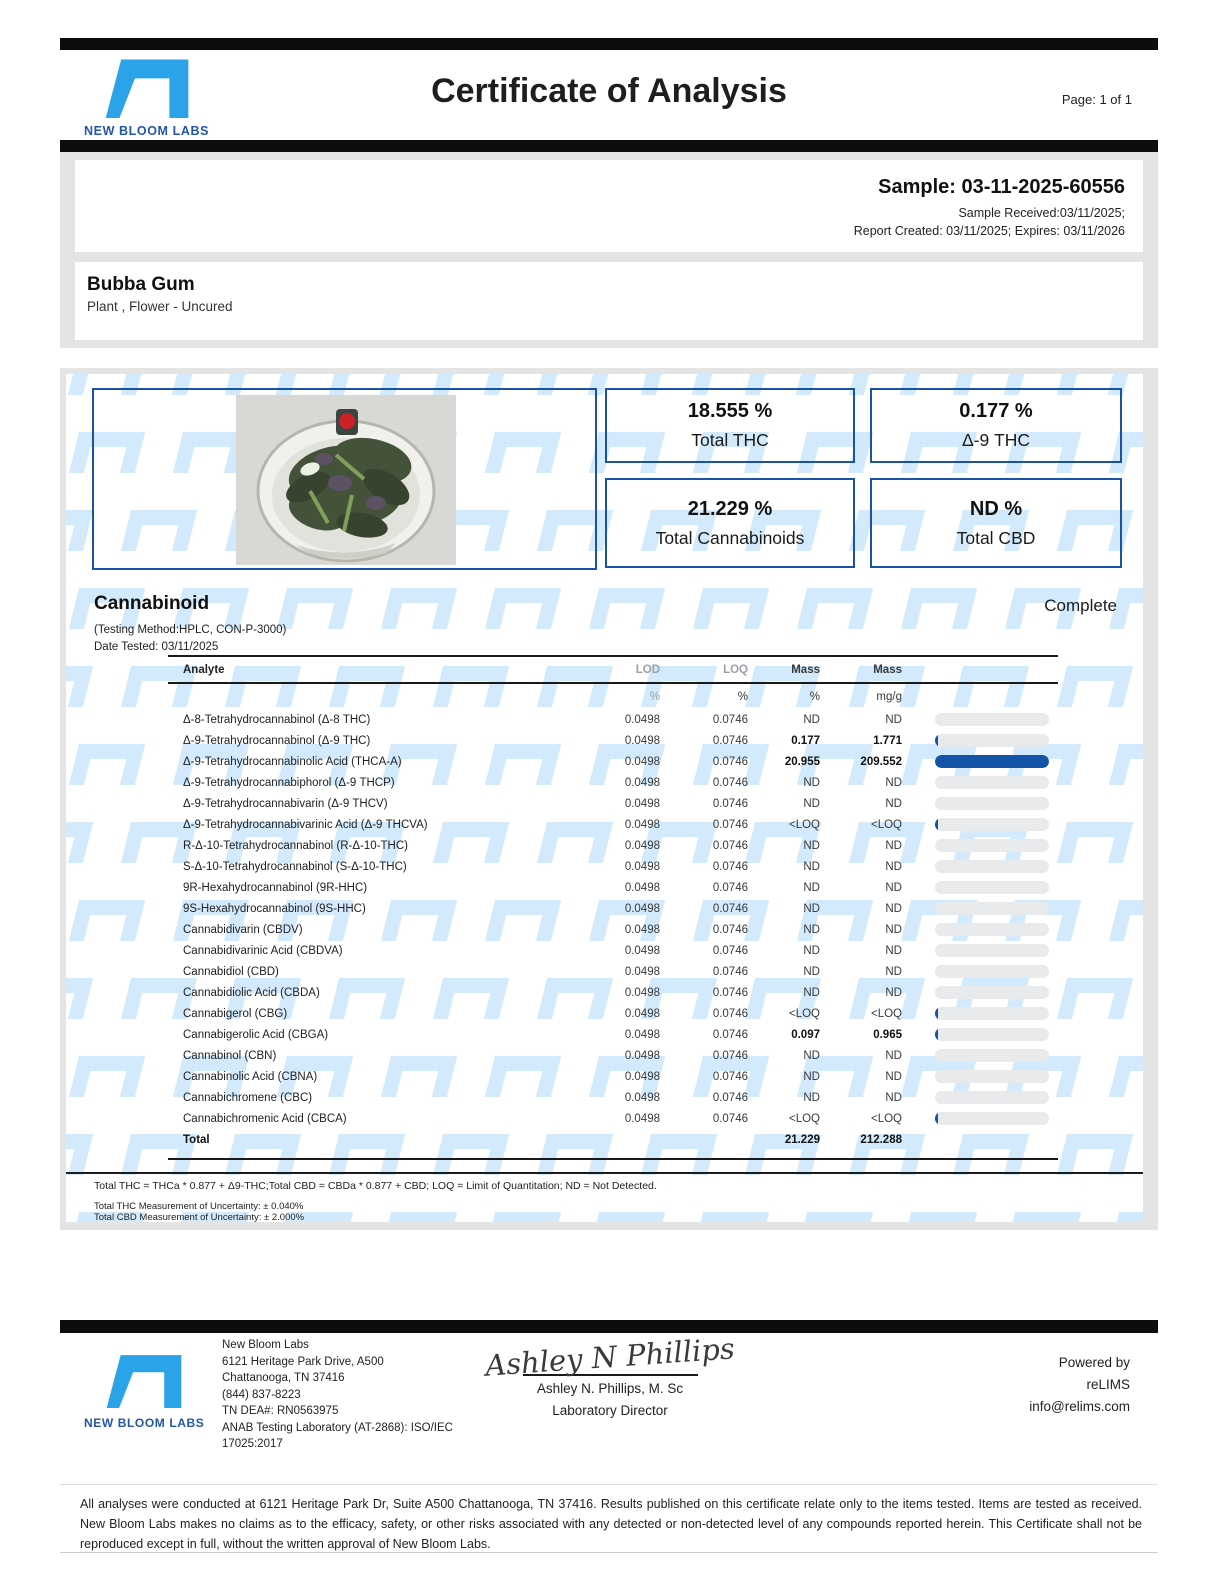 Image resolution: width=1220 pixels, height=1578 pixels. I want to click on total-cannabinoids-label: Total Cannabinoids, so click(730, 537).